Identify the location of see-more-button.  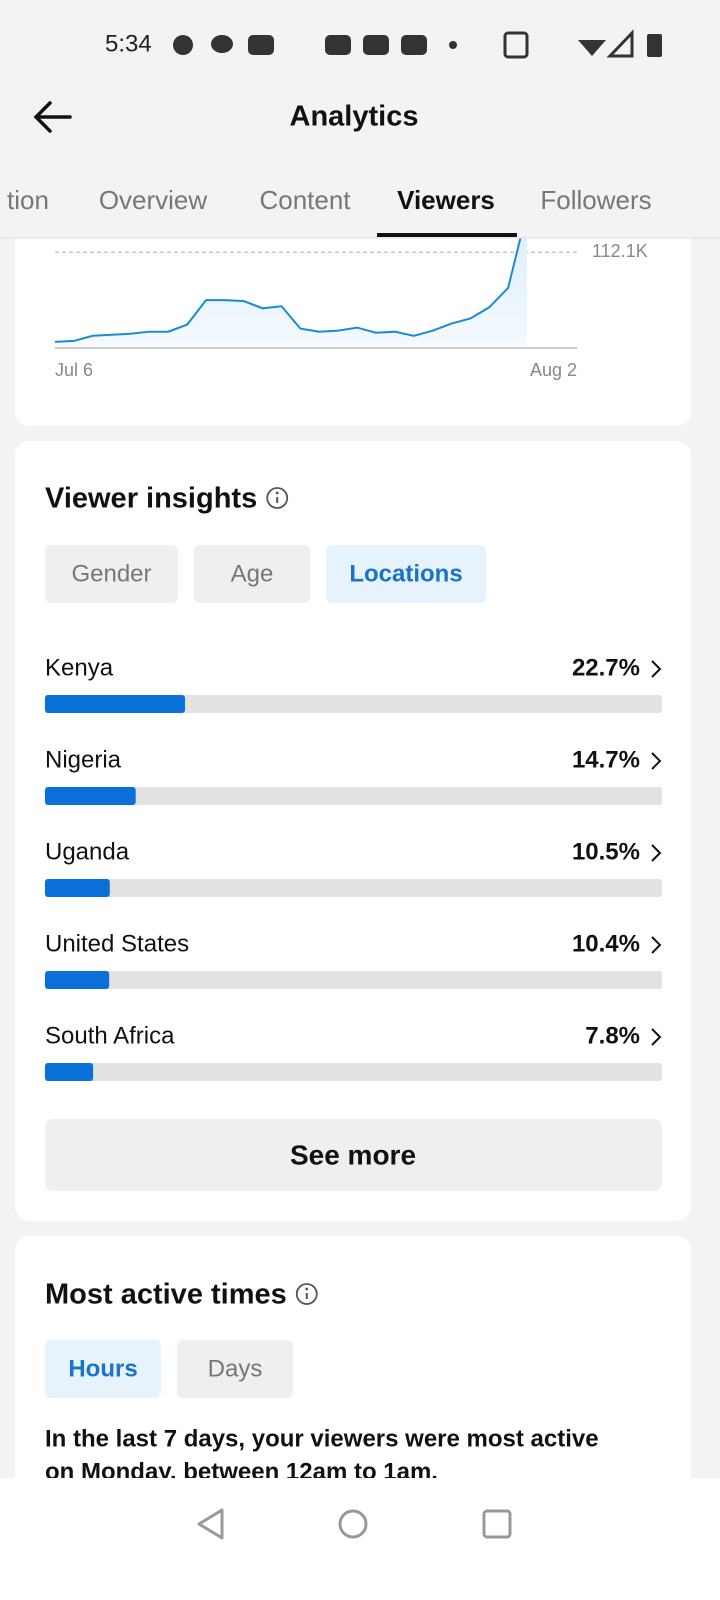
(353, 1155).